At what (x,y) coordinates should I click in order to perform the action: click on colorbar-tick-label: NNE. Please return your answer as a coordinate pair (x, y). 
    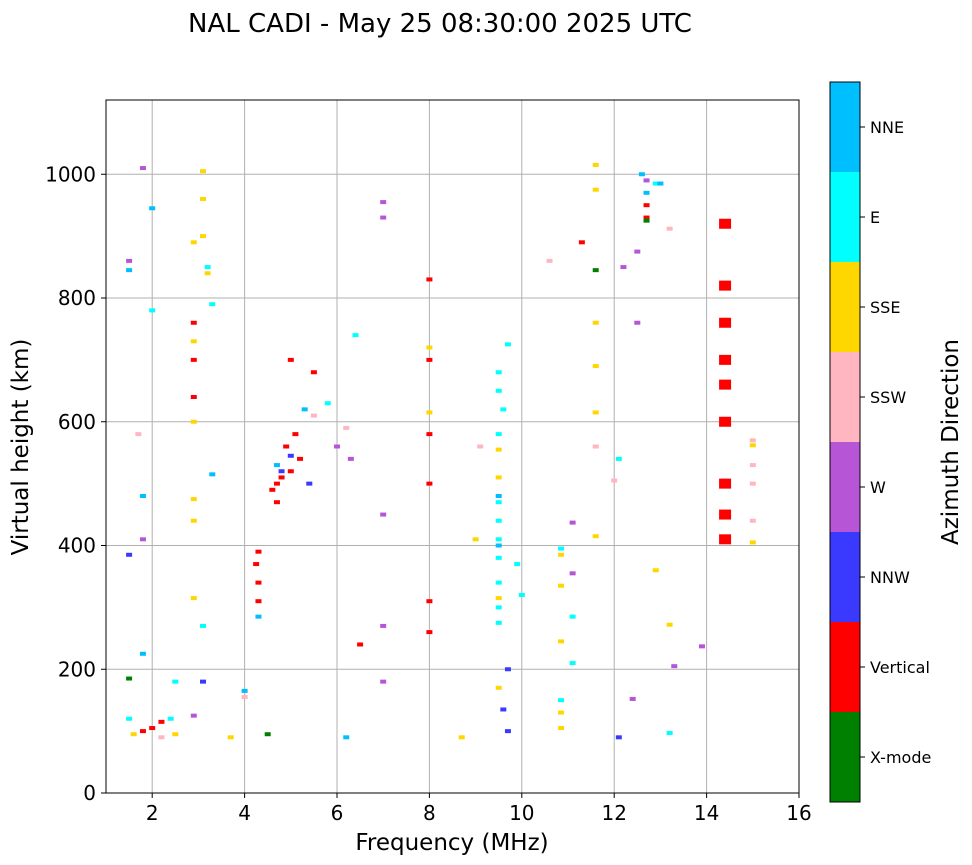
    Looking at the image, I should click on (887, 127).